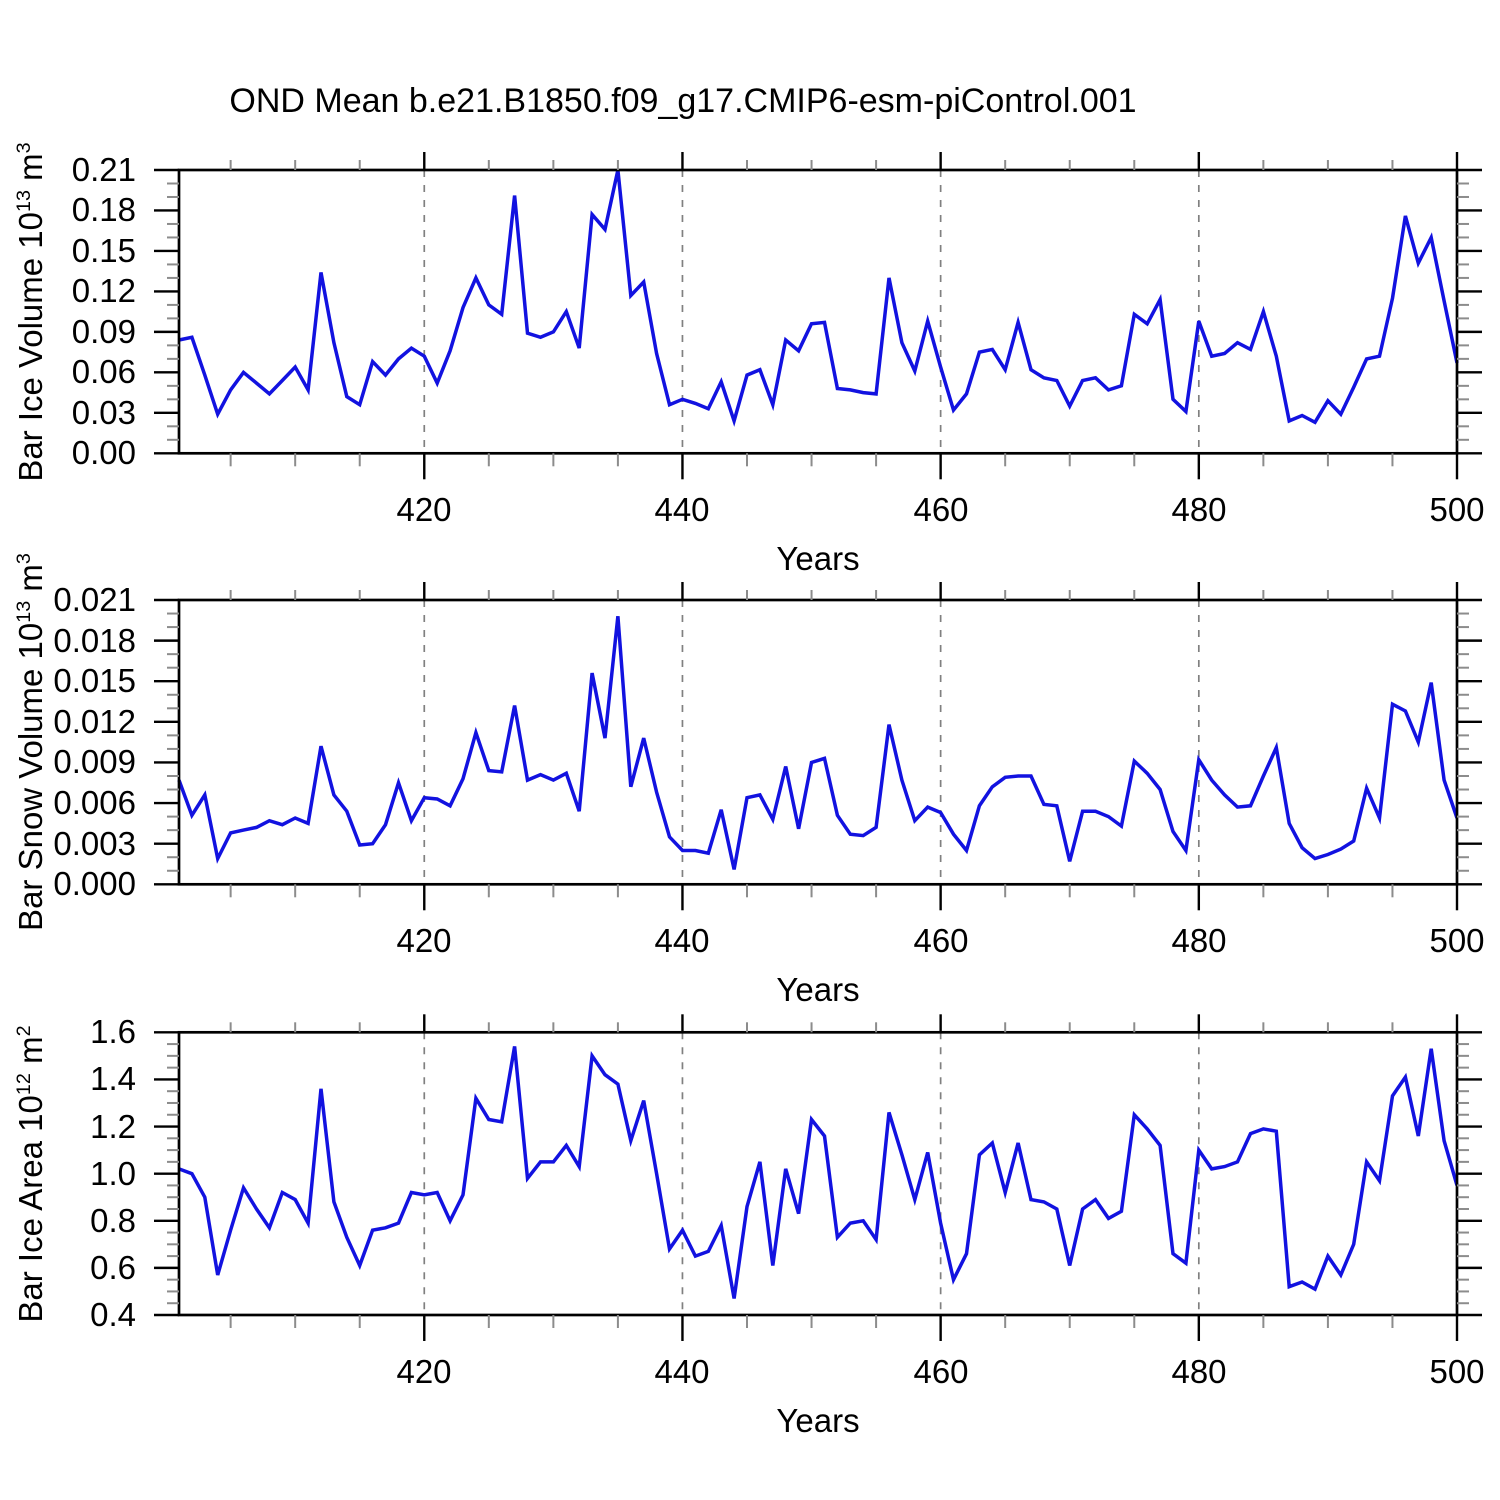  I want to click on y-tick-label: 0.12, so click(103, 290).